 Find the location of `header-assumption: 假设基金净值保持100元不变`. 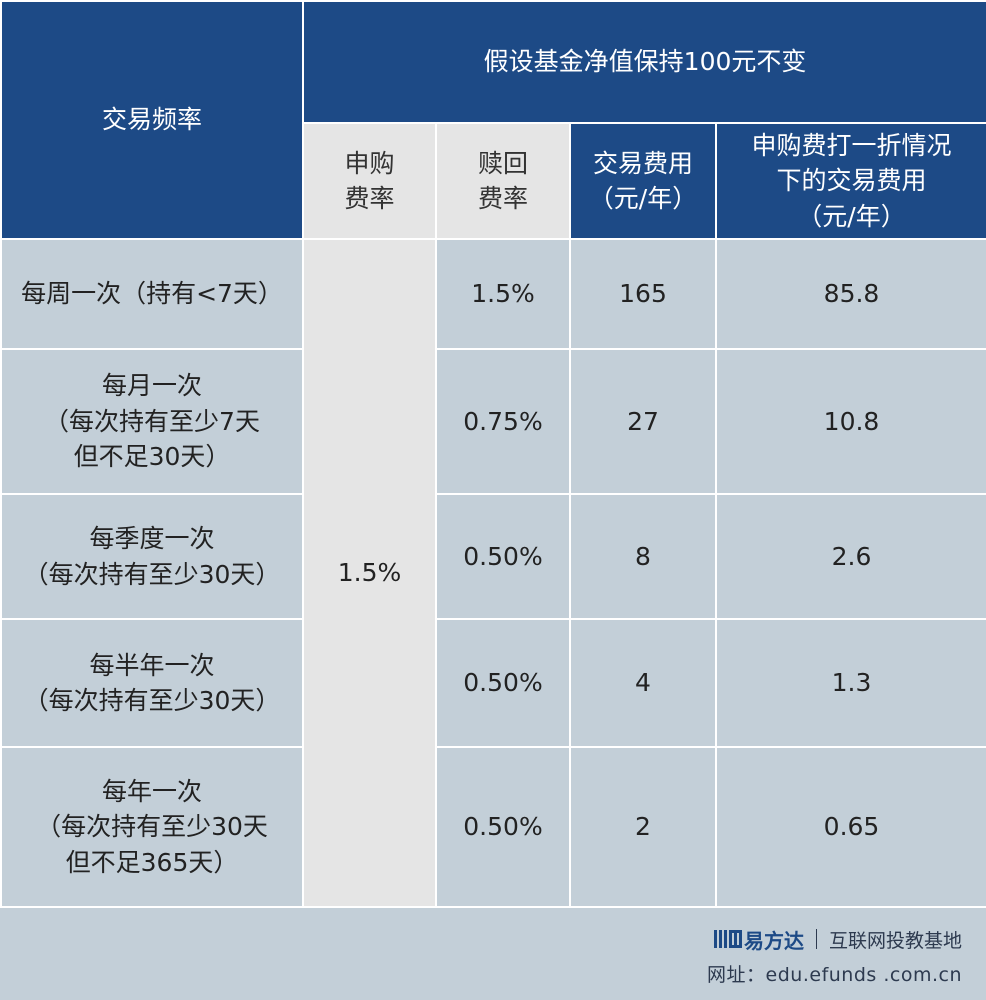

header-assumption: 假设基金净值保持100元不变 is located at coordinates (643, 62).